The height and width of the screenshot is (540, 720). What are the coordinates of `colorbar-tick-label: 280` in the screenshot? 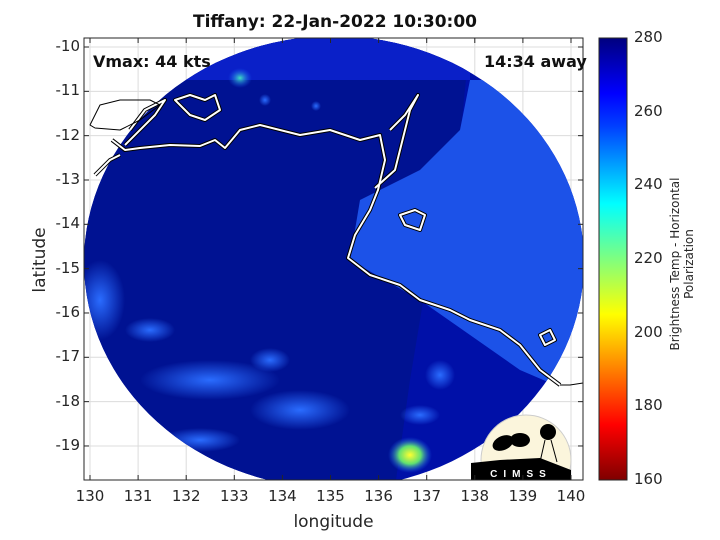 It's located at (648, 37).